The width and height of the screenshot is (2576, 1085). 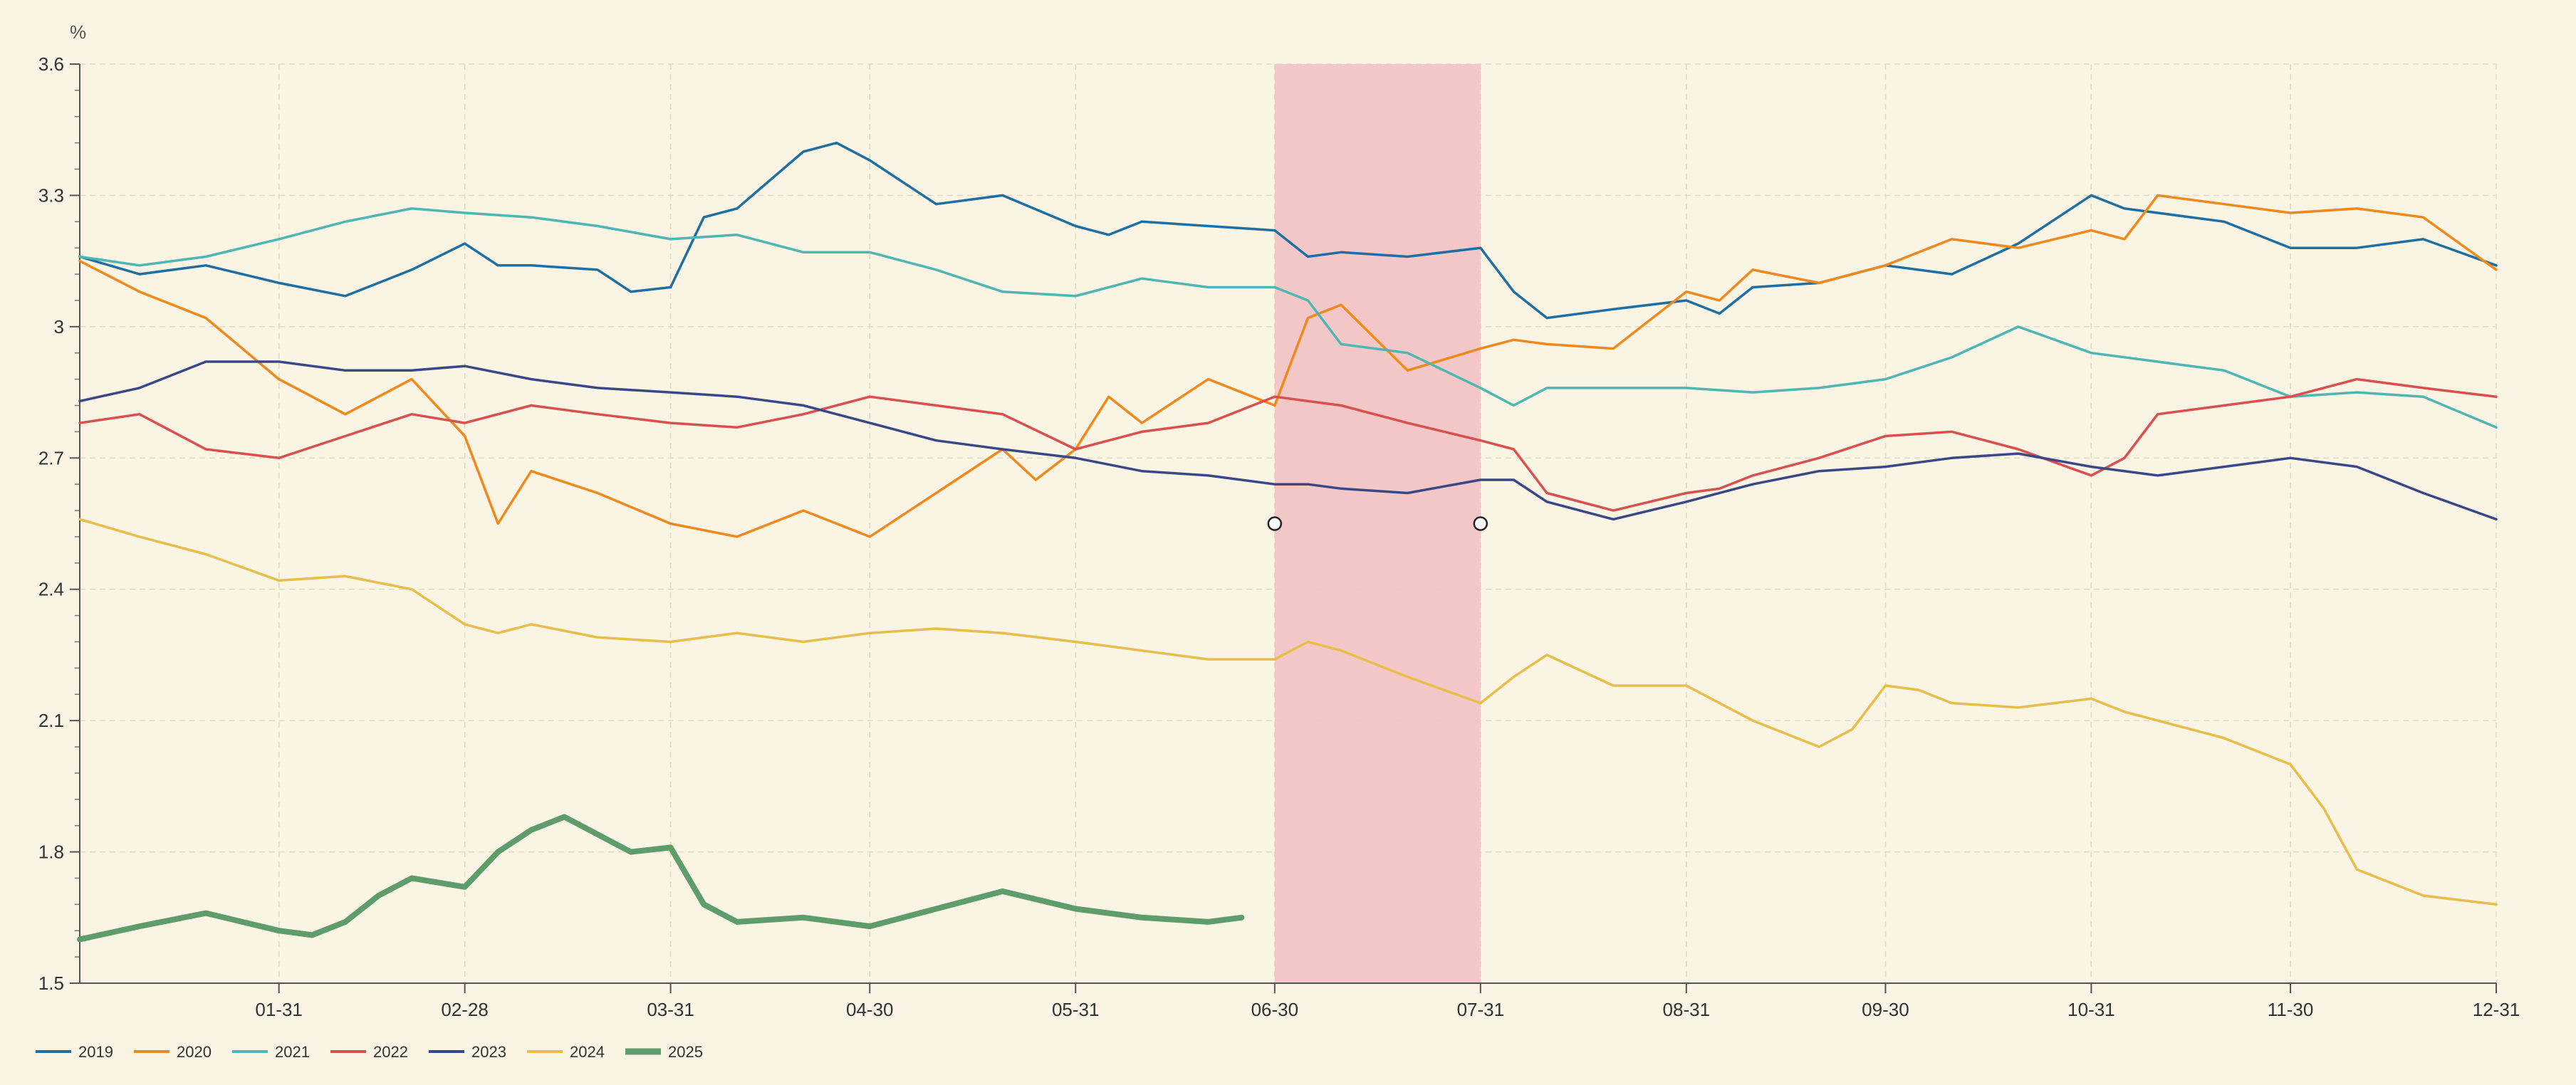 I want to click on markers, so click(x=1377, y=523).